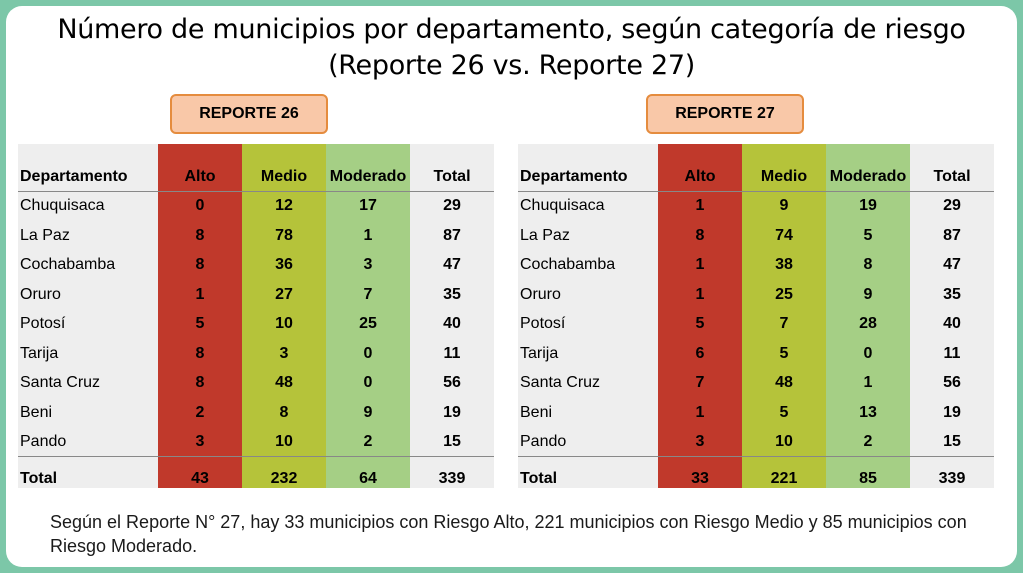  What do you see at coordinates (368, 205) in the screenshot?
I see `moderado-cell: 17` at bounding box center [368, 205].